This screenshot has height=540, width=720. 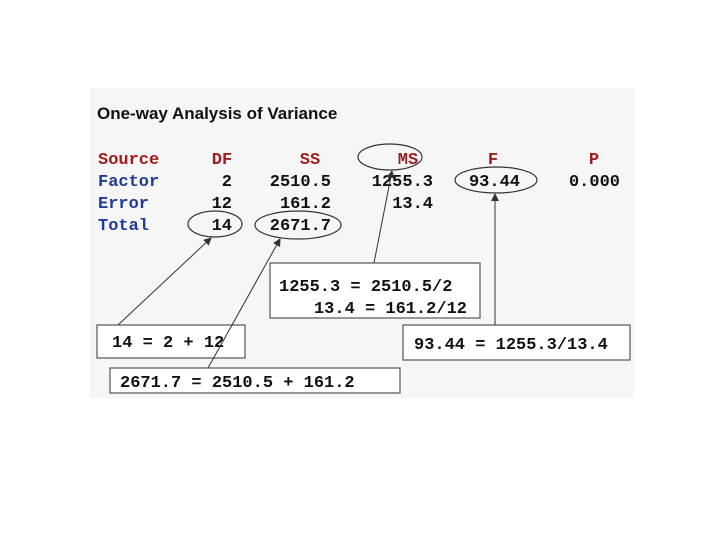 What do you see at coordinates (237, 383) in the screenshot?
I see `ss-formula: 2671.7 = 2510.5 + 161.2` at bounding box center [237, 383].